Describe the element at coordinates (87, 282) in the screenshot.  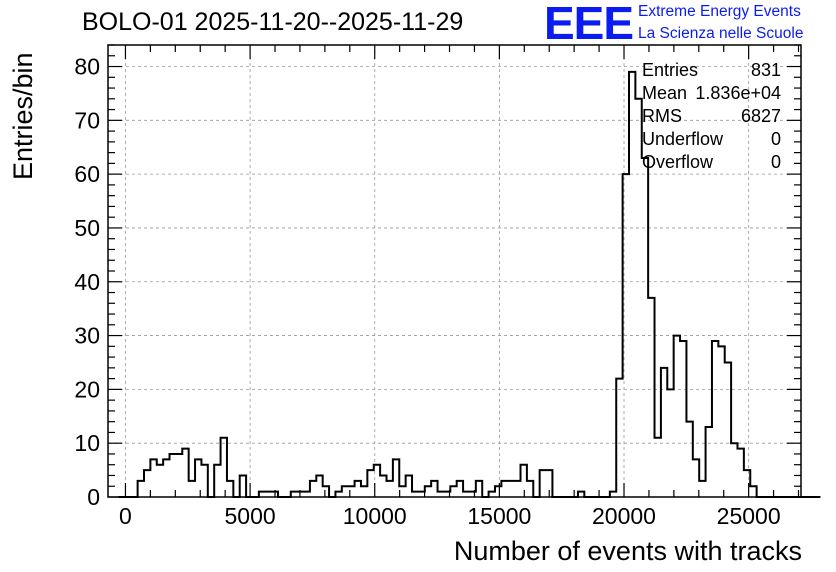
I see `y-tick-label: 40` at that location.